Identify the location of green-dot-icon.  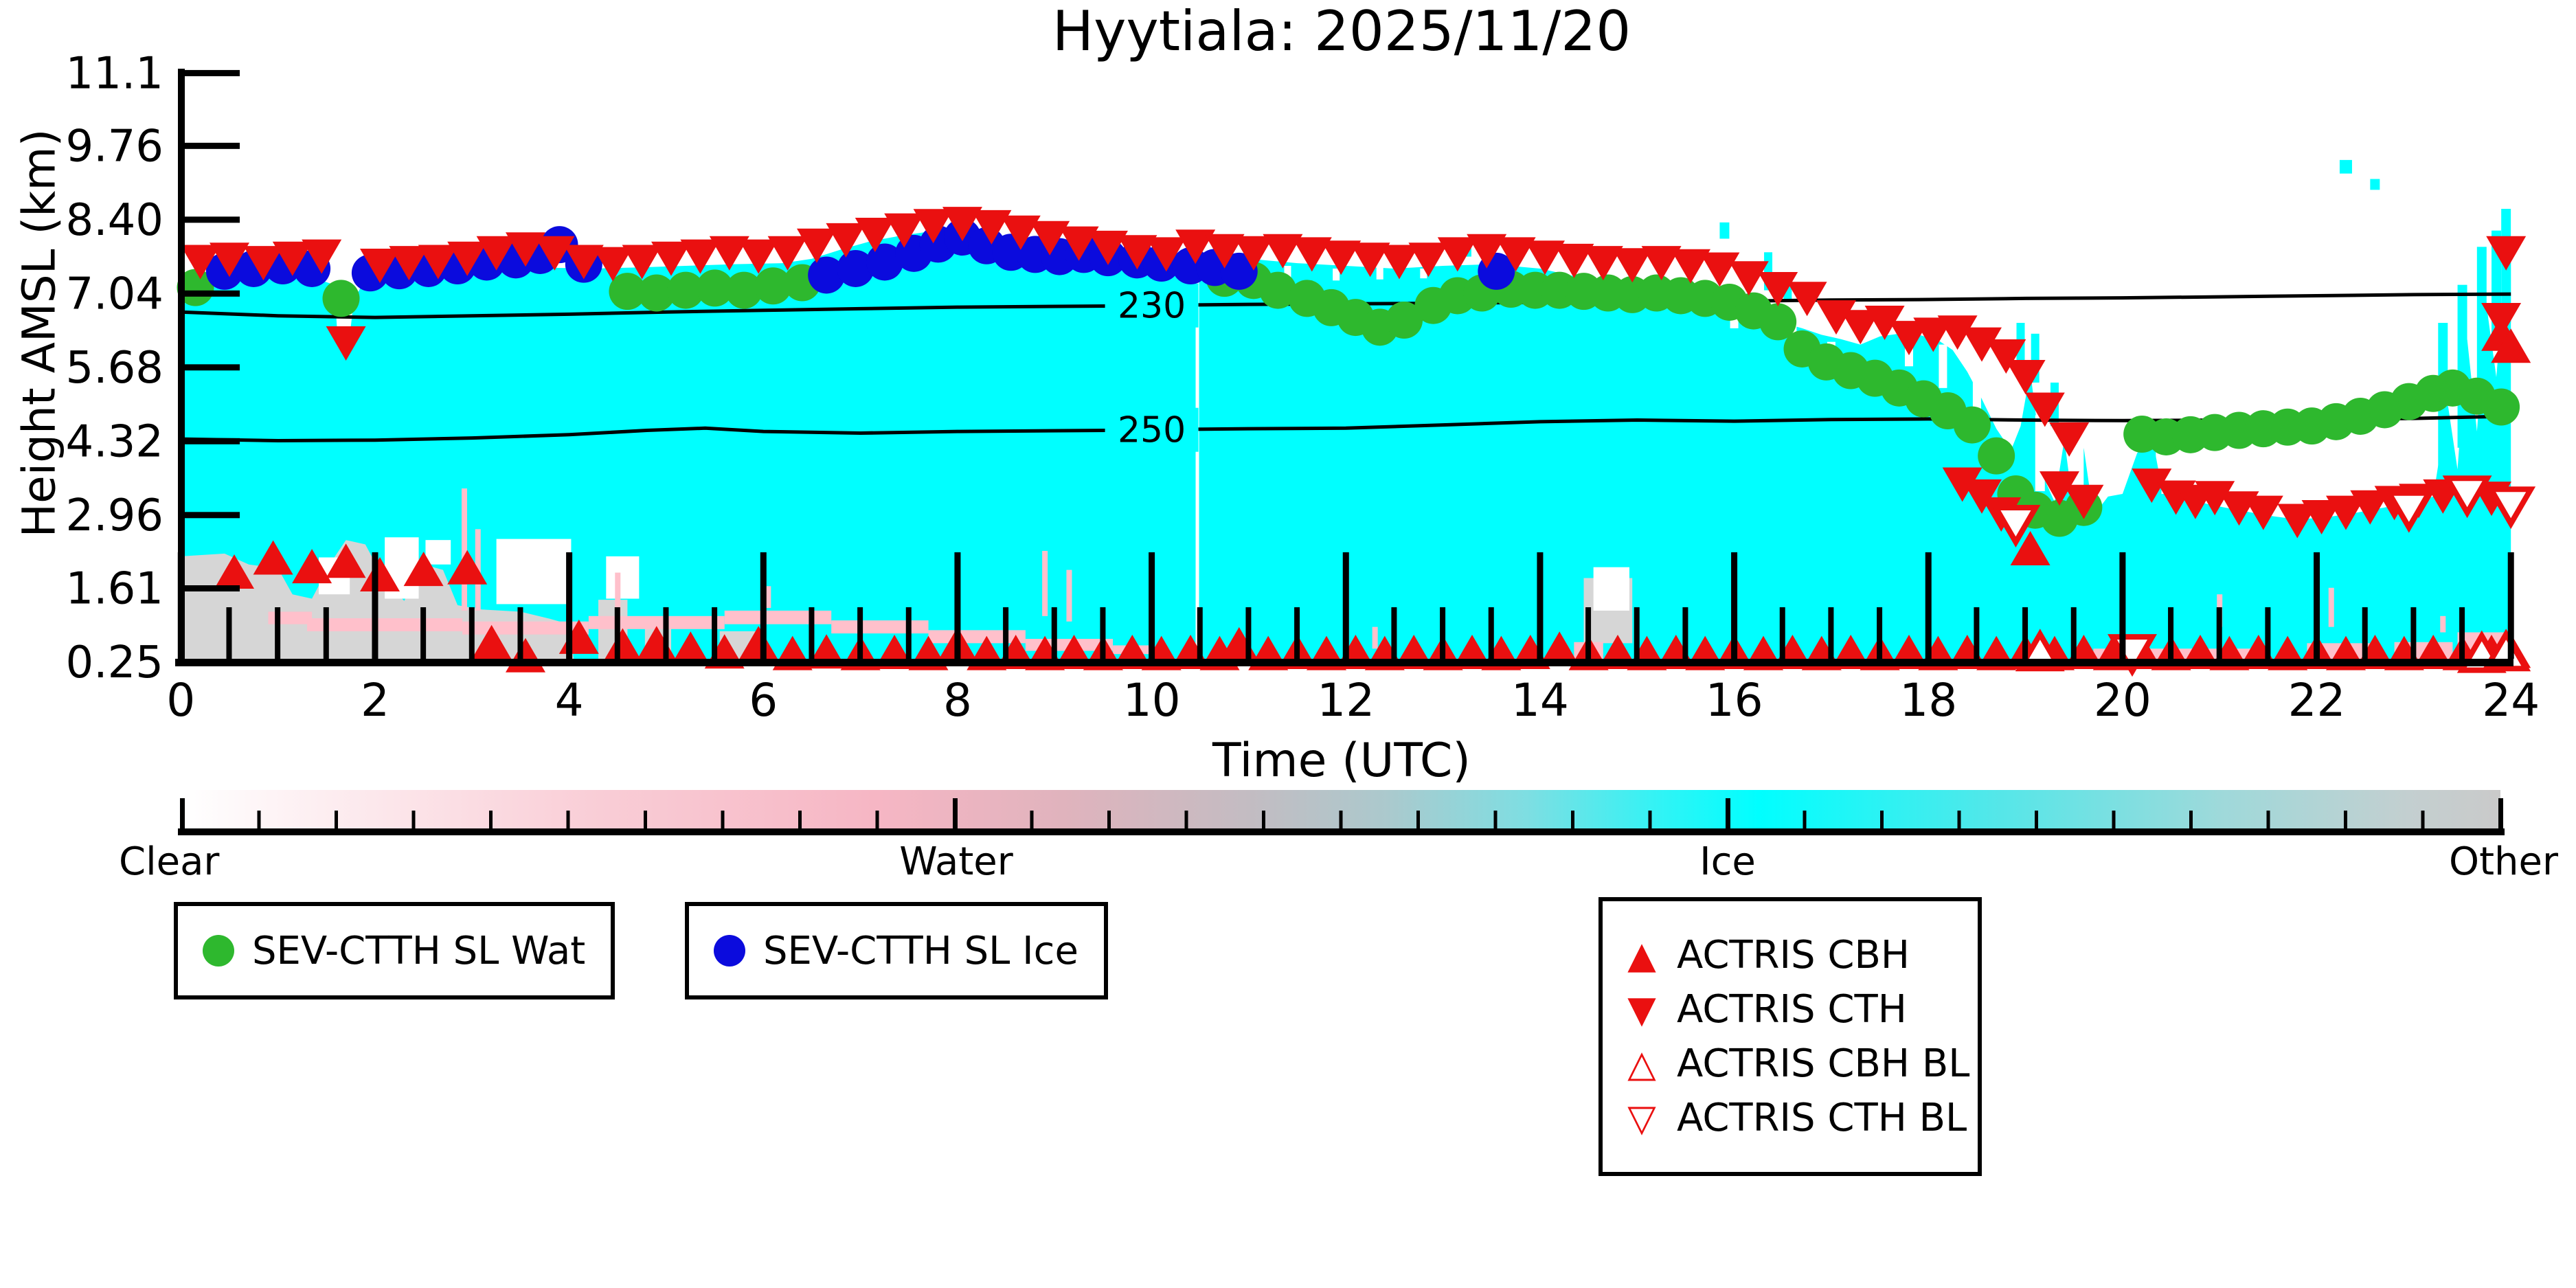
(218, 951).